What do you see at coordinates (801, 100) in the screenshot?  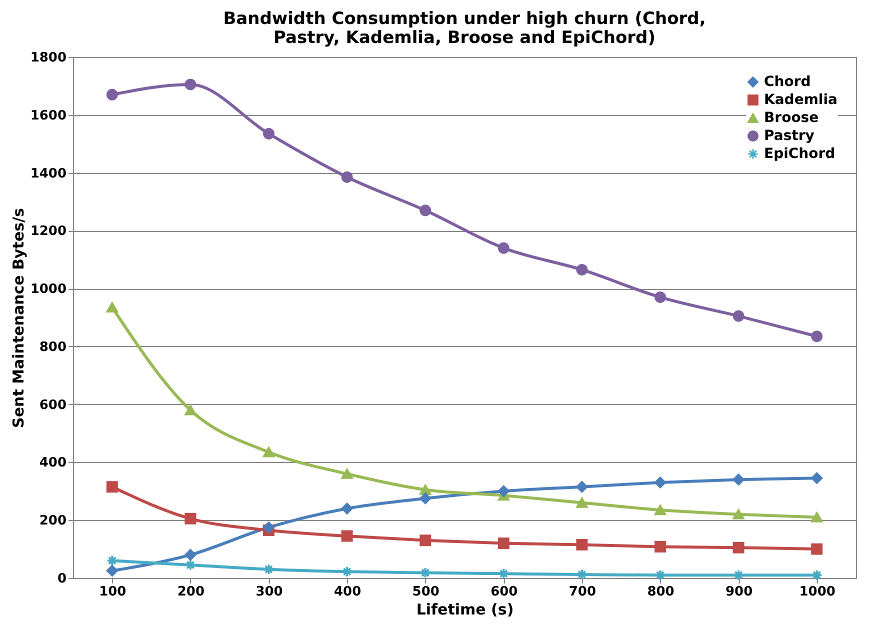 I see `legend-label: Kademlia` at bounding box center [801, 100].